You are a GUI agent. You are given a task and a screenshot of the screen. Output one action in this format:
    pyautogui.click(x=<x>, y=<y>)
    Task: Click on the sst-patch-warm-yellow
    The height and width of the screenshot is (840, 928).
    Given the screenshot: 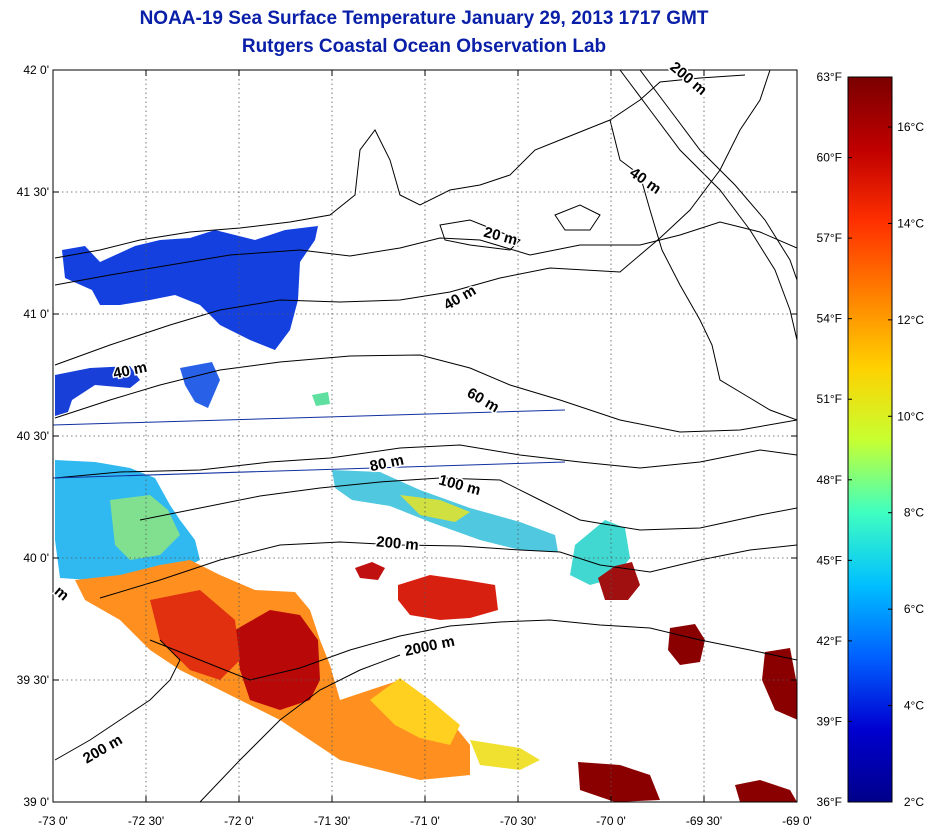 What is the action you would take?
    pyautogui.click(x=415, y=711)
    